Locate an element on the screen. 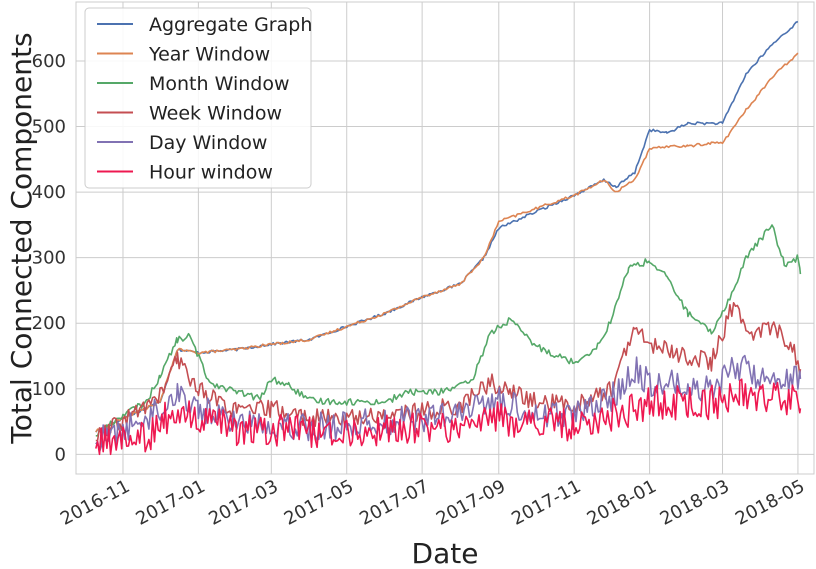 The height and width of the screenshot is (569, 816). legend-entry: Month Window is located at coordinates (219, 84).